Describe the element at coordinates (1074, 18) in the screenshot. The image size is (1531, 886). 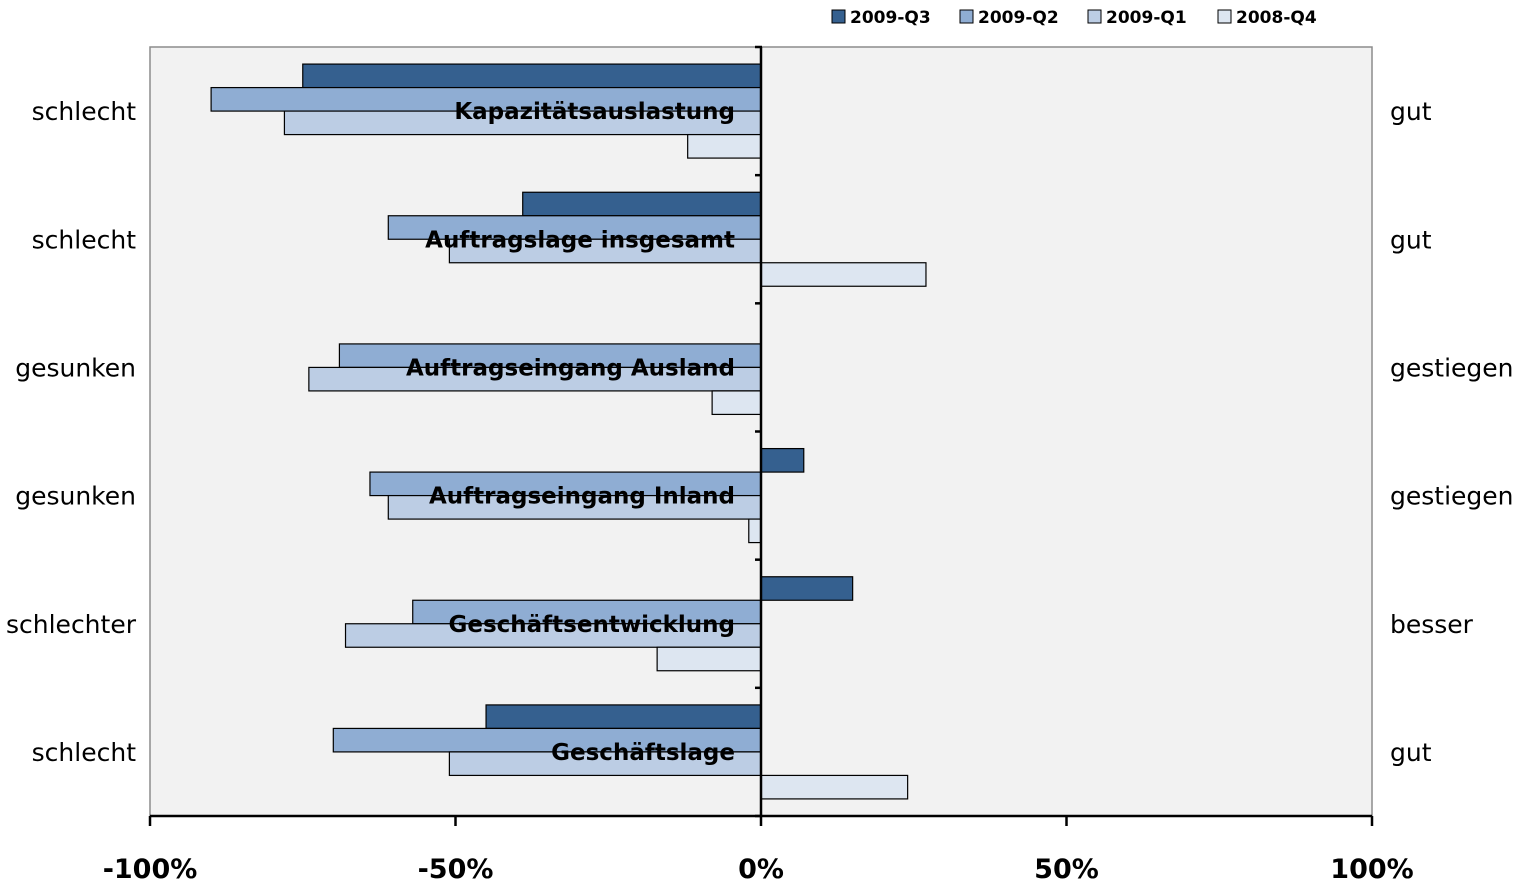
I see `legend: 2009-Q3 2009-Q2 2009-Q1 2008-Q4` at that location.